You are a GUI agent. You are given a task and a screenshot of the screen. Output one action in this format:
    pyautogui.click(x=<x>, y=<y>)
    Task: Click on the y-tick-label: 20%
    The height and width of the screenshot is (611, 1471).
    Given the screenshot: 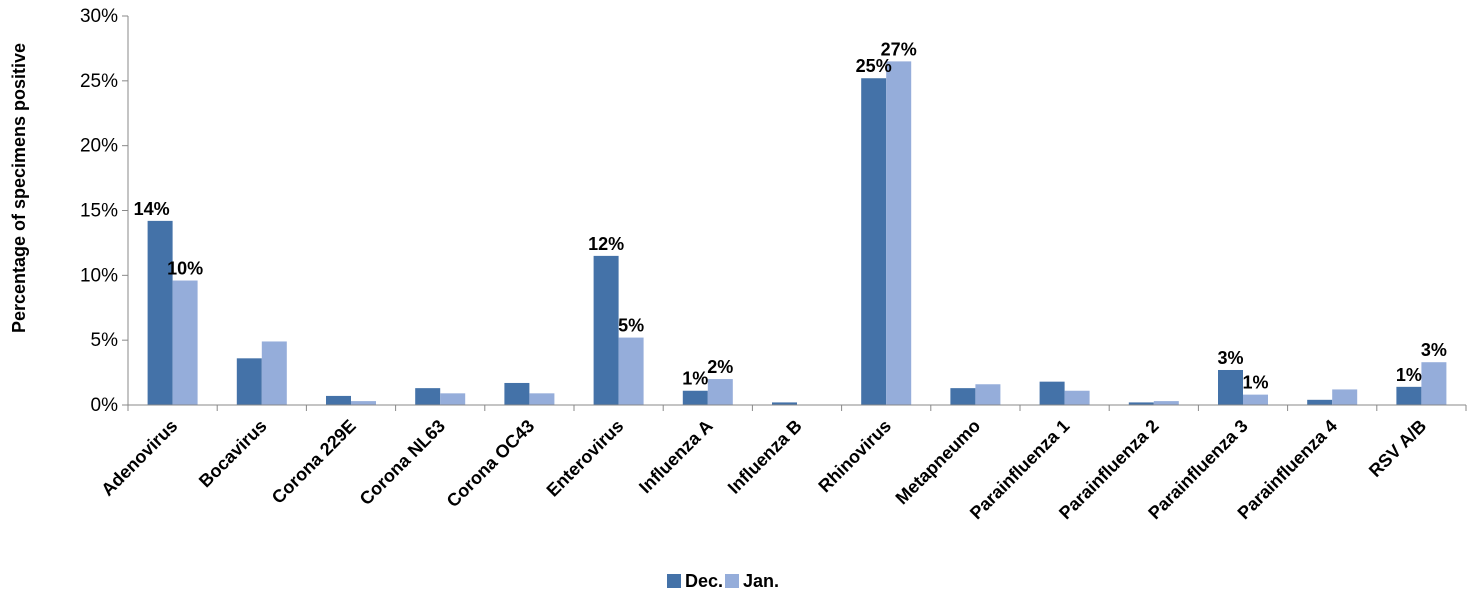 What is the action you would take?
    pyautogui.click(x=99, y=146)
    